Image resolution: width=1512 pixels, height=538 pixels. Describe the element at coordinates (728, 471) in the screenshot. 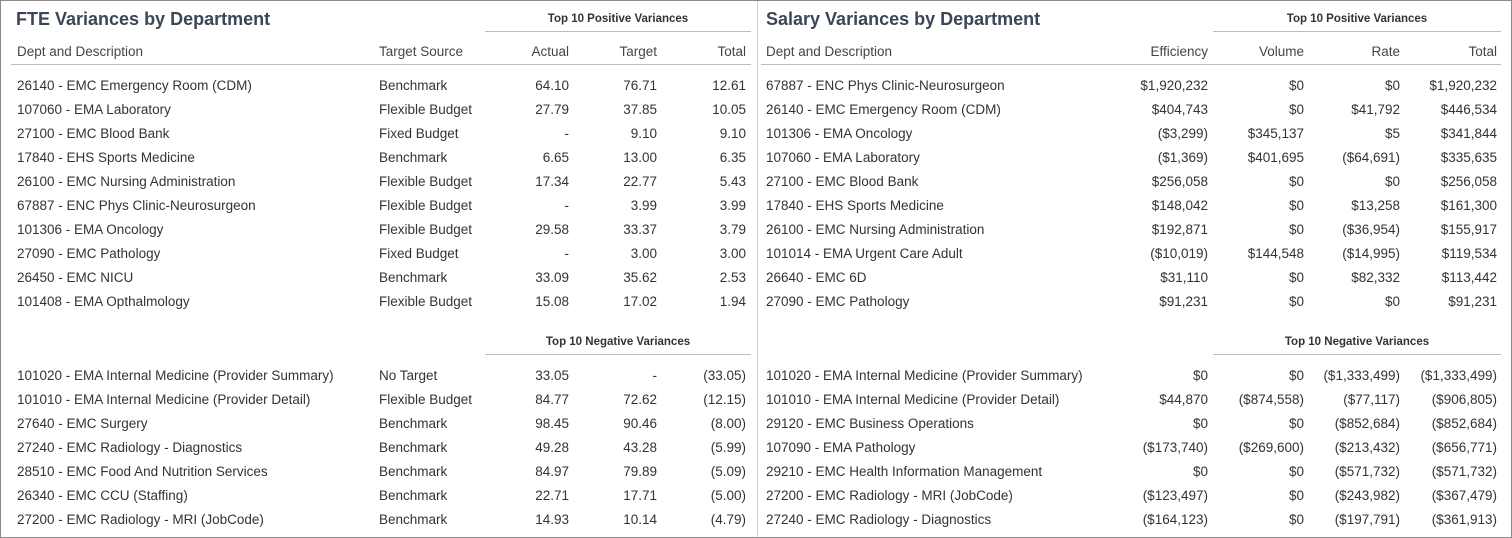

I see `value-cell: (5.09)` at that location.